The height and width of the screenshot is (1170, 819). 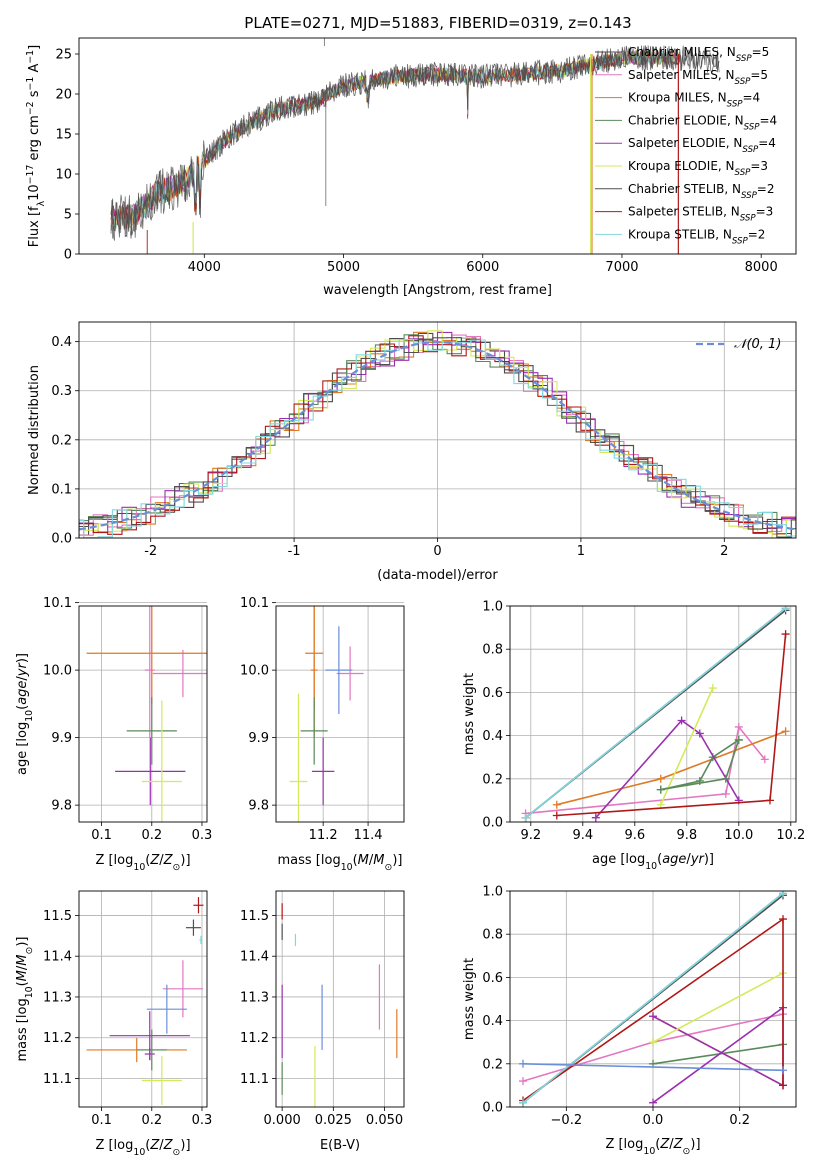 What do you see at coordinates (567, 1120) in the screenshot?
I see `x-tick-label: −0.2` at bounding box center [567, 1120].